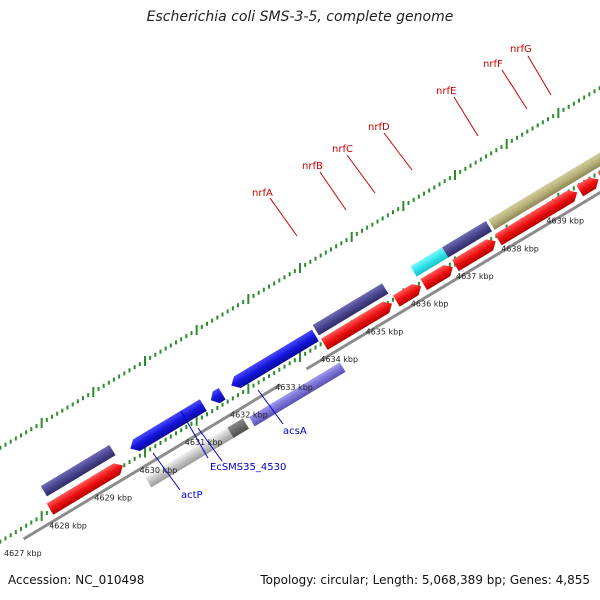 The width and height of the screenshot is (600, 600). What do you see at coordinates (565, 221) in the screenshot?
I see `kbp-label: 4639 kbp` at bounding box center [565, 221].